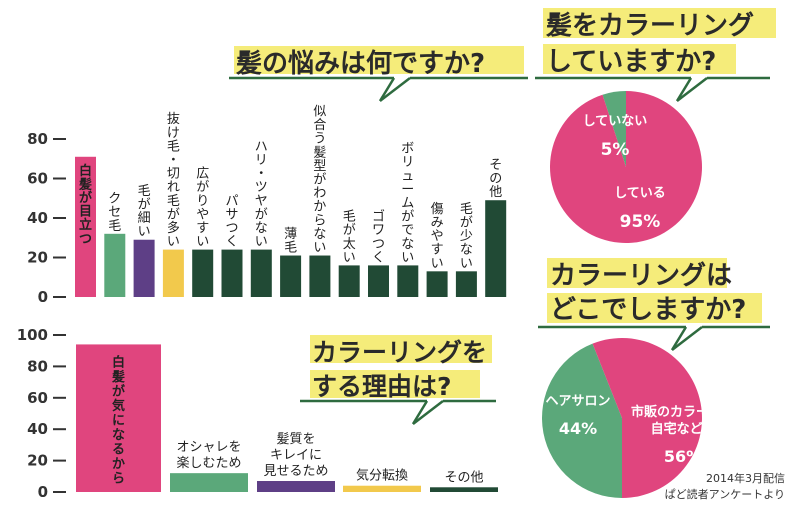  I want to click on pie-label: している, so click(640, 193).